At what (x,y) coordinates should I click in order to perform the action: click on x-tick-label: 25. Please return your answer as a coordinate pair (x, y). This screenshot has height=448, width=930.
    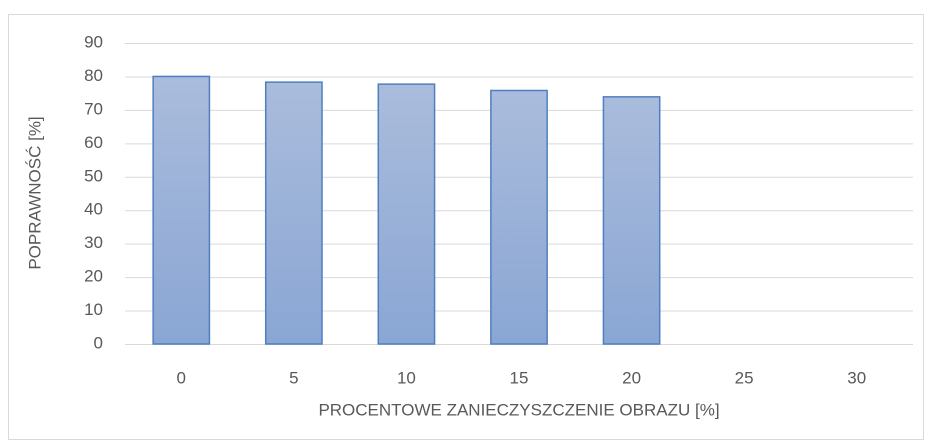
    Looking at the image, I should click on (744, 377).